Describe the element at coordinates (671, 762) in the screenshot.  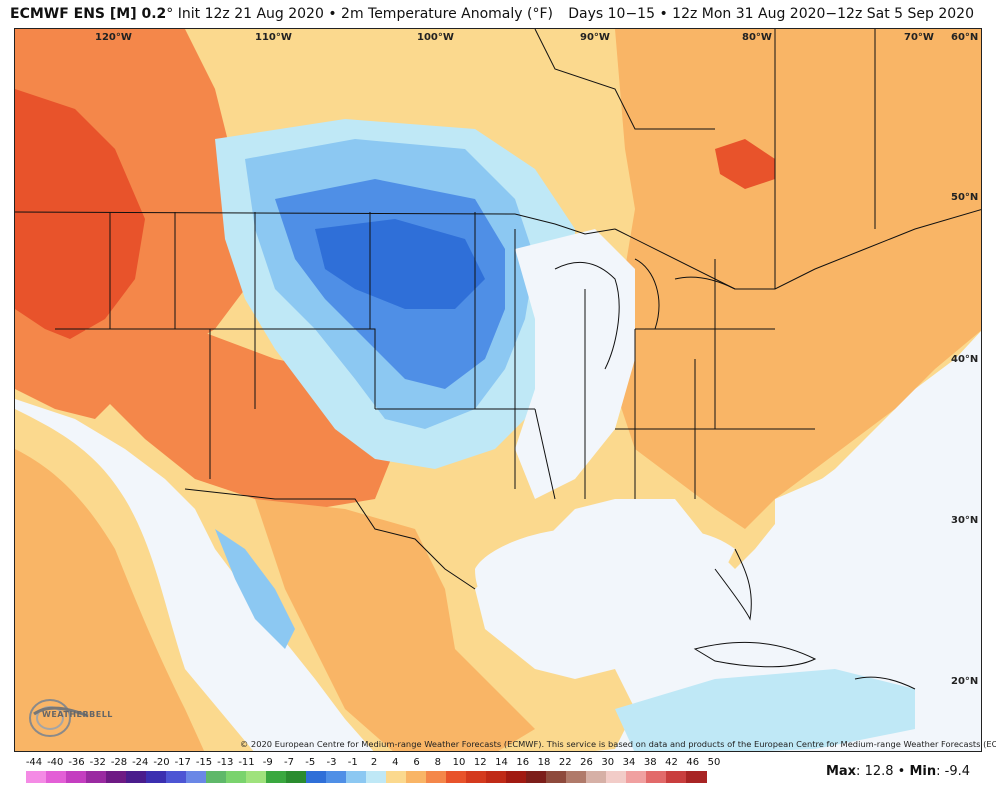
I see `legend-tick-label: 42` at that location.